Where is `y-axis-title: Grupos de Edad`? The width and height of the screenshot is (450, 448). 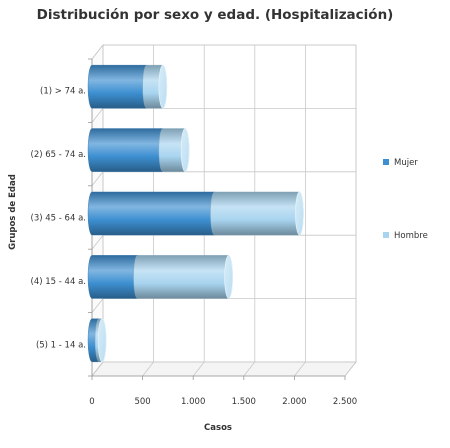 y-axis-title: Grupos de Edad is located at coordinates (13, 212).